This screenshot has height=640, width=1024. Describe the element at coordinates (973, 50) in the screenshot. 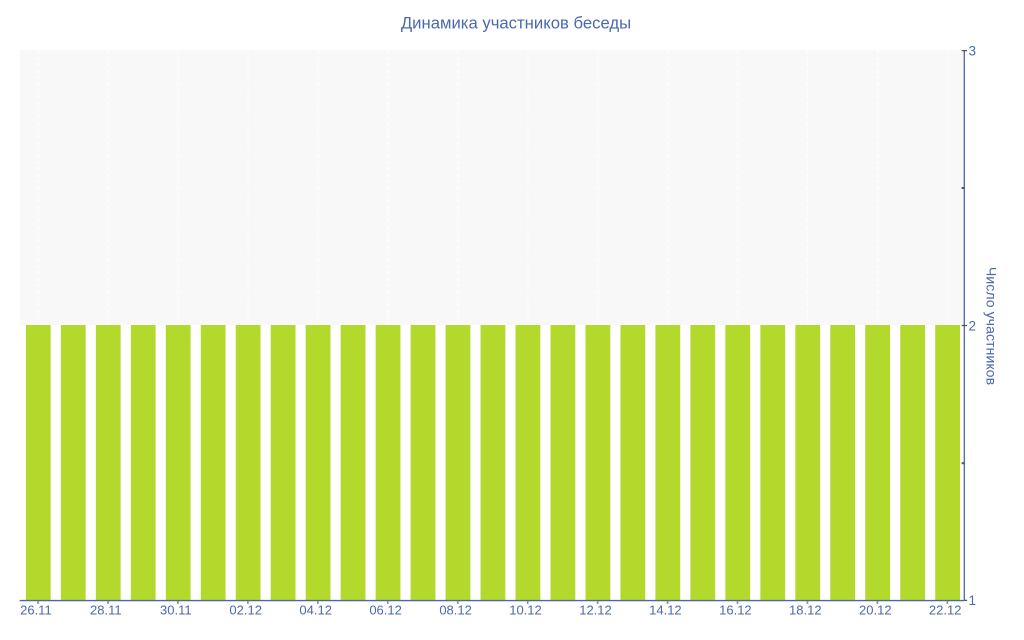

I see `svg-text: 3` at that location.